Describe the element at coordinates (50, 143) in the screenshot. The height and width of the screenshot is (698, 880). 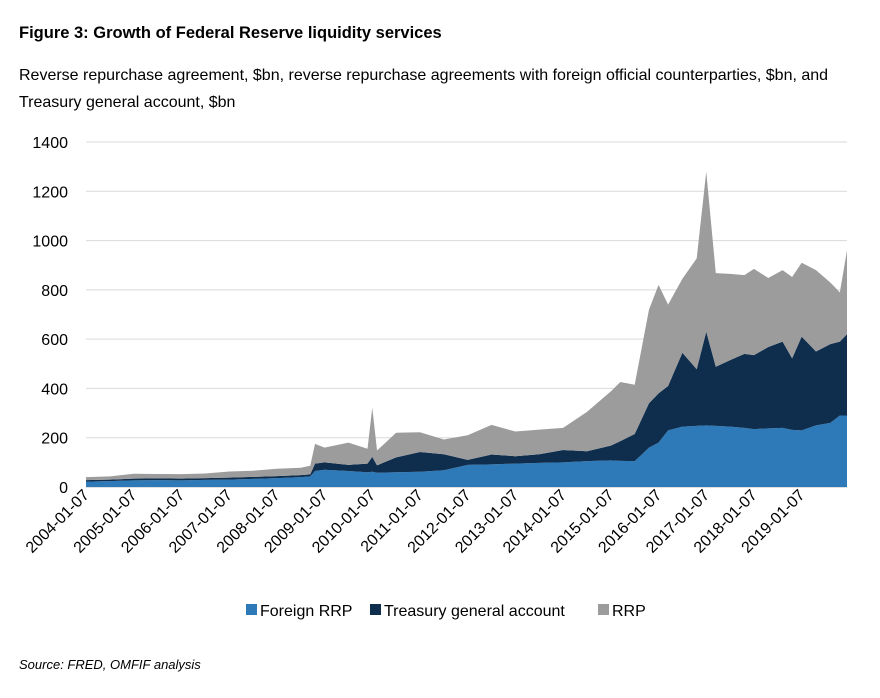
I see `y-tick-label: 1400` at that location.